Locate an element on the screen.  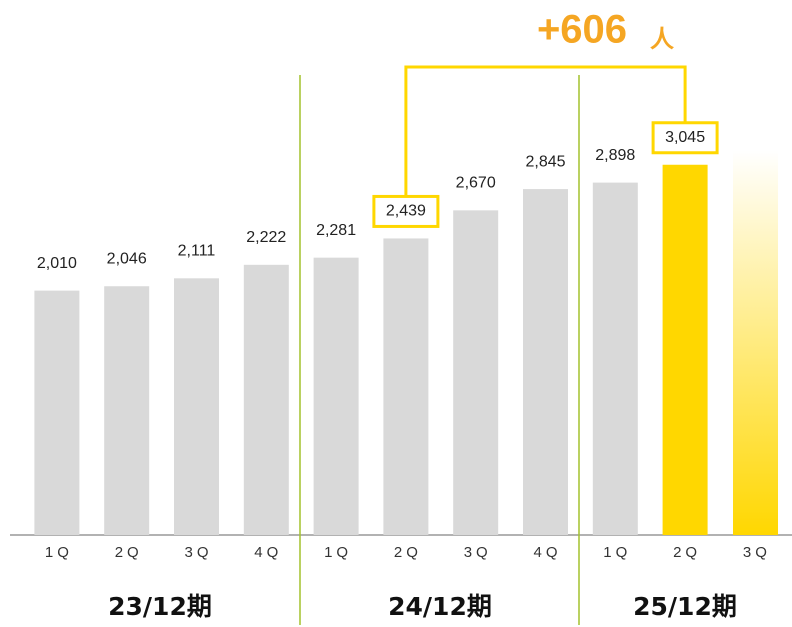
group-label: 25/12期 is located at coordinates (685, 606).